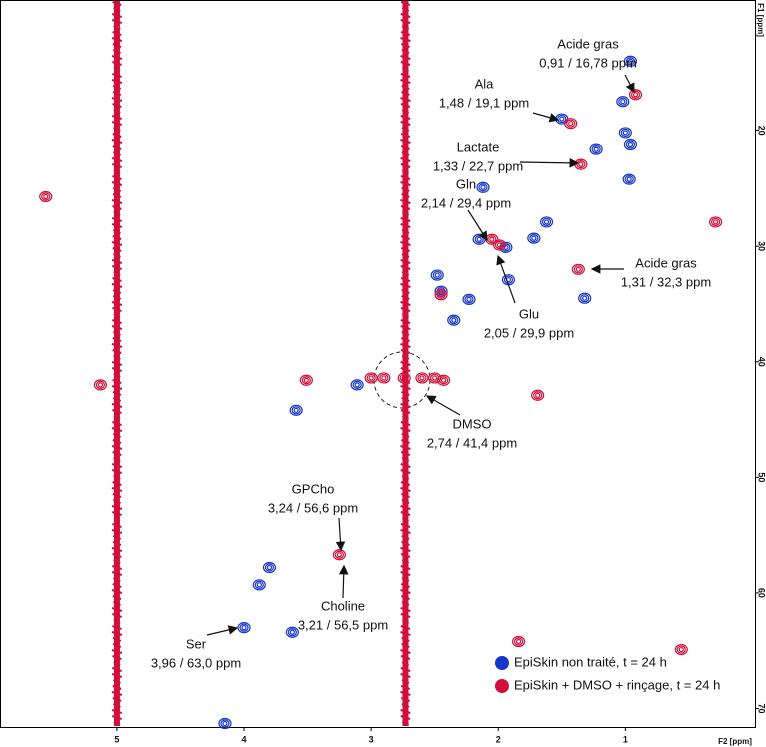 This screenshot has width=766, height=747. I want to click on annotation-name: Ala, so click(485, 83).